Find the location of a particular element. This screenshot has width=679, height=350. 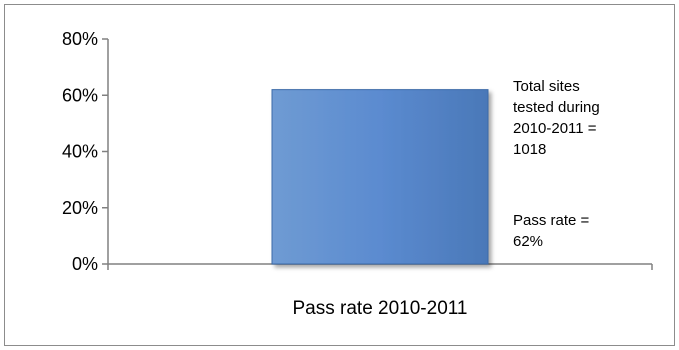

annotation-text: 2010-2011 = is located at coordinates (555, 128).